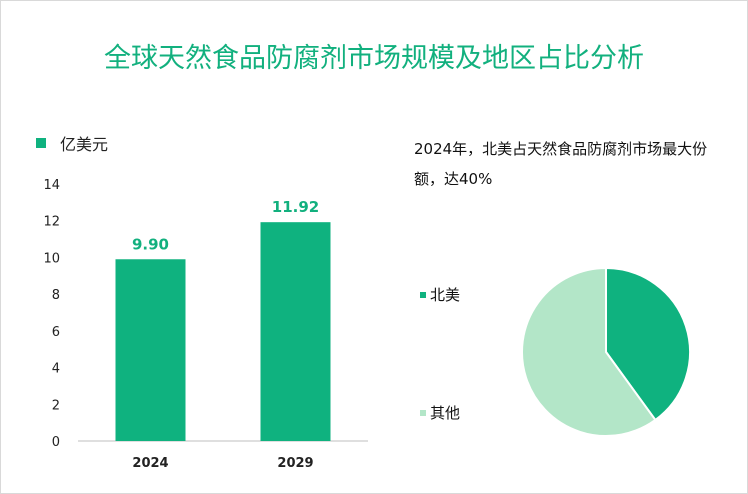  Describe the element at coordinates (561, 164) in the screenshot. I see `pie-annotation: 2024年，北美占天然食品防腐剂市场最大份额，达40%` at that location.